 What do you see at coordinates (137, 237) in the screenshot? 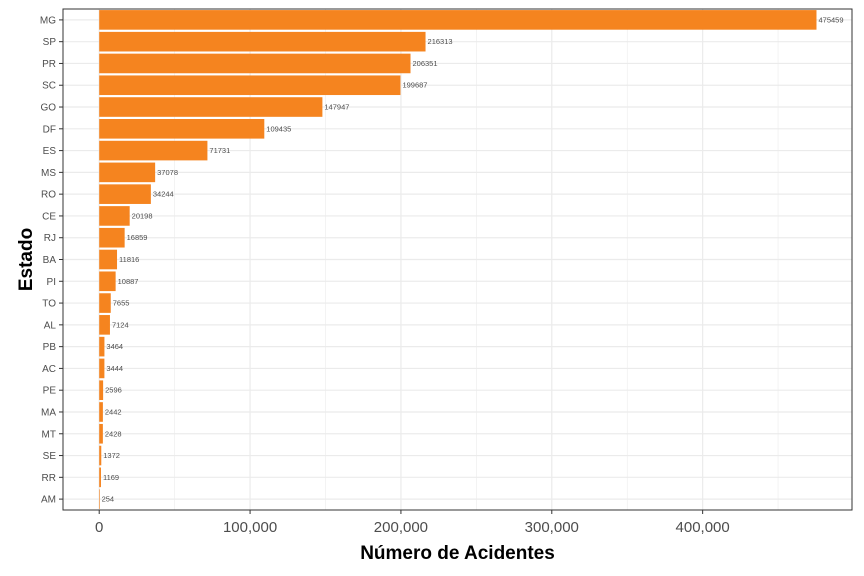
I see `data-label-rj: 16859` at bounding box center [137, 237].